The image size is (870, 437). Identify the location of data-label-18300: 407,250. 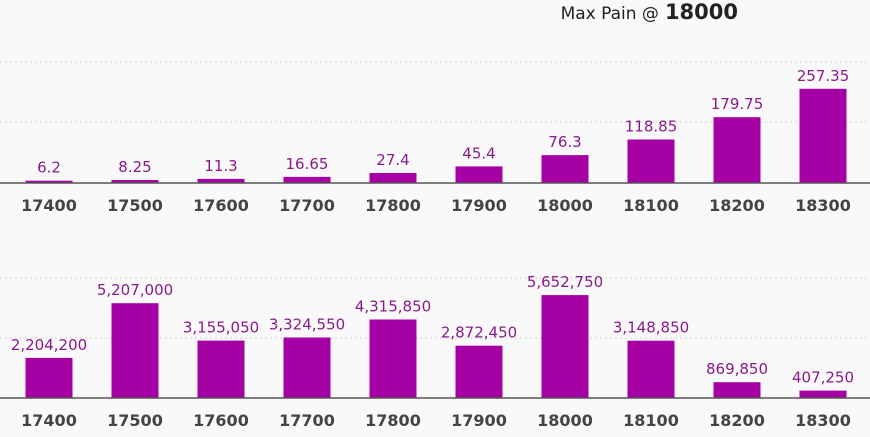
(823, 378).